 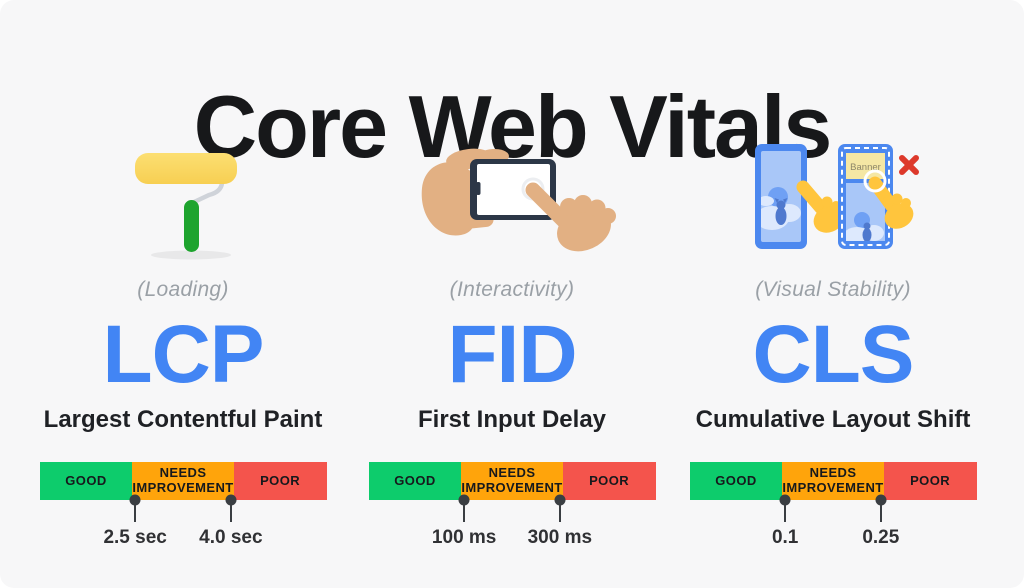 I want to click on roller-handle, so click(x=191, y=226).